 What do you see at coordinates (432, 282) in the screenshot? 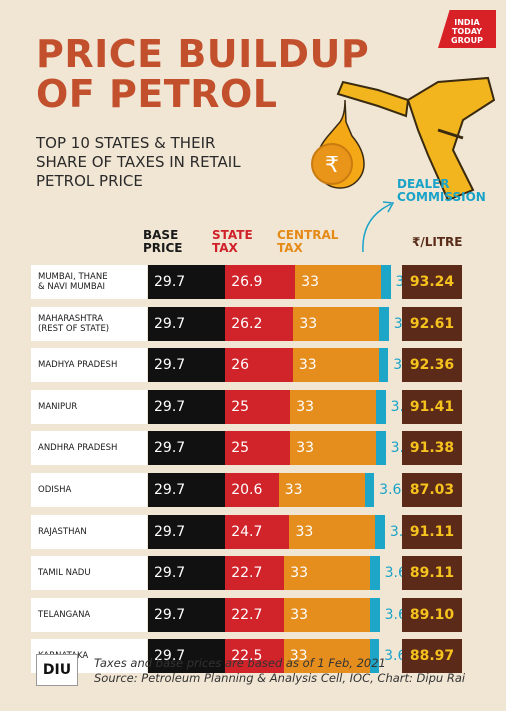
I see `total-price-cell: 93.24` at bounding box center [432, 282].